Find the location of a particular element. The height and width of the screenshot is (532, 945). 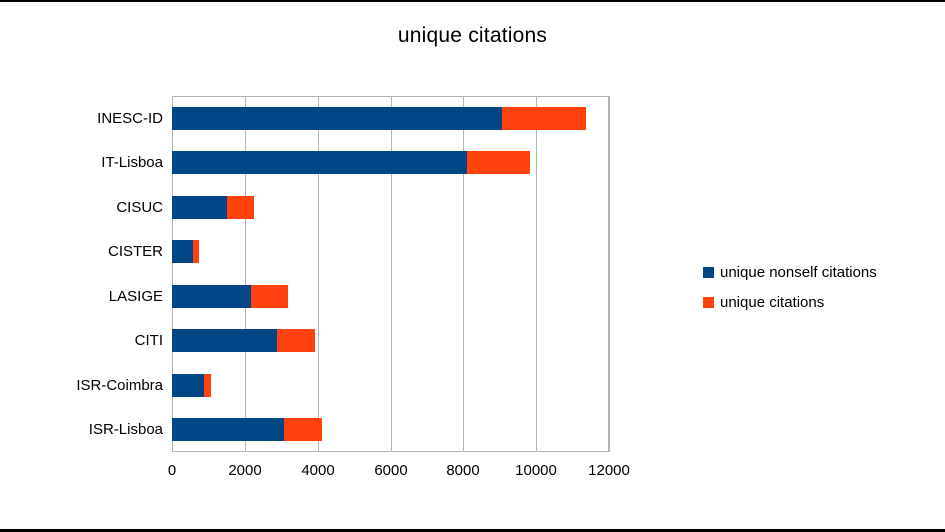

bar-segment-LASIGE-unique-nonself-citations is located at coordinates (212, 296).